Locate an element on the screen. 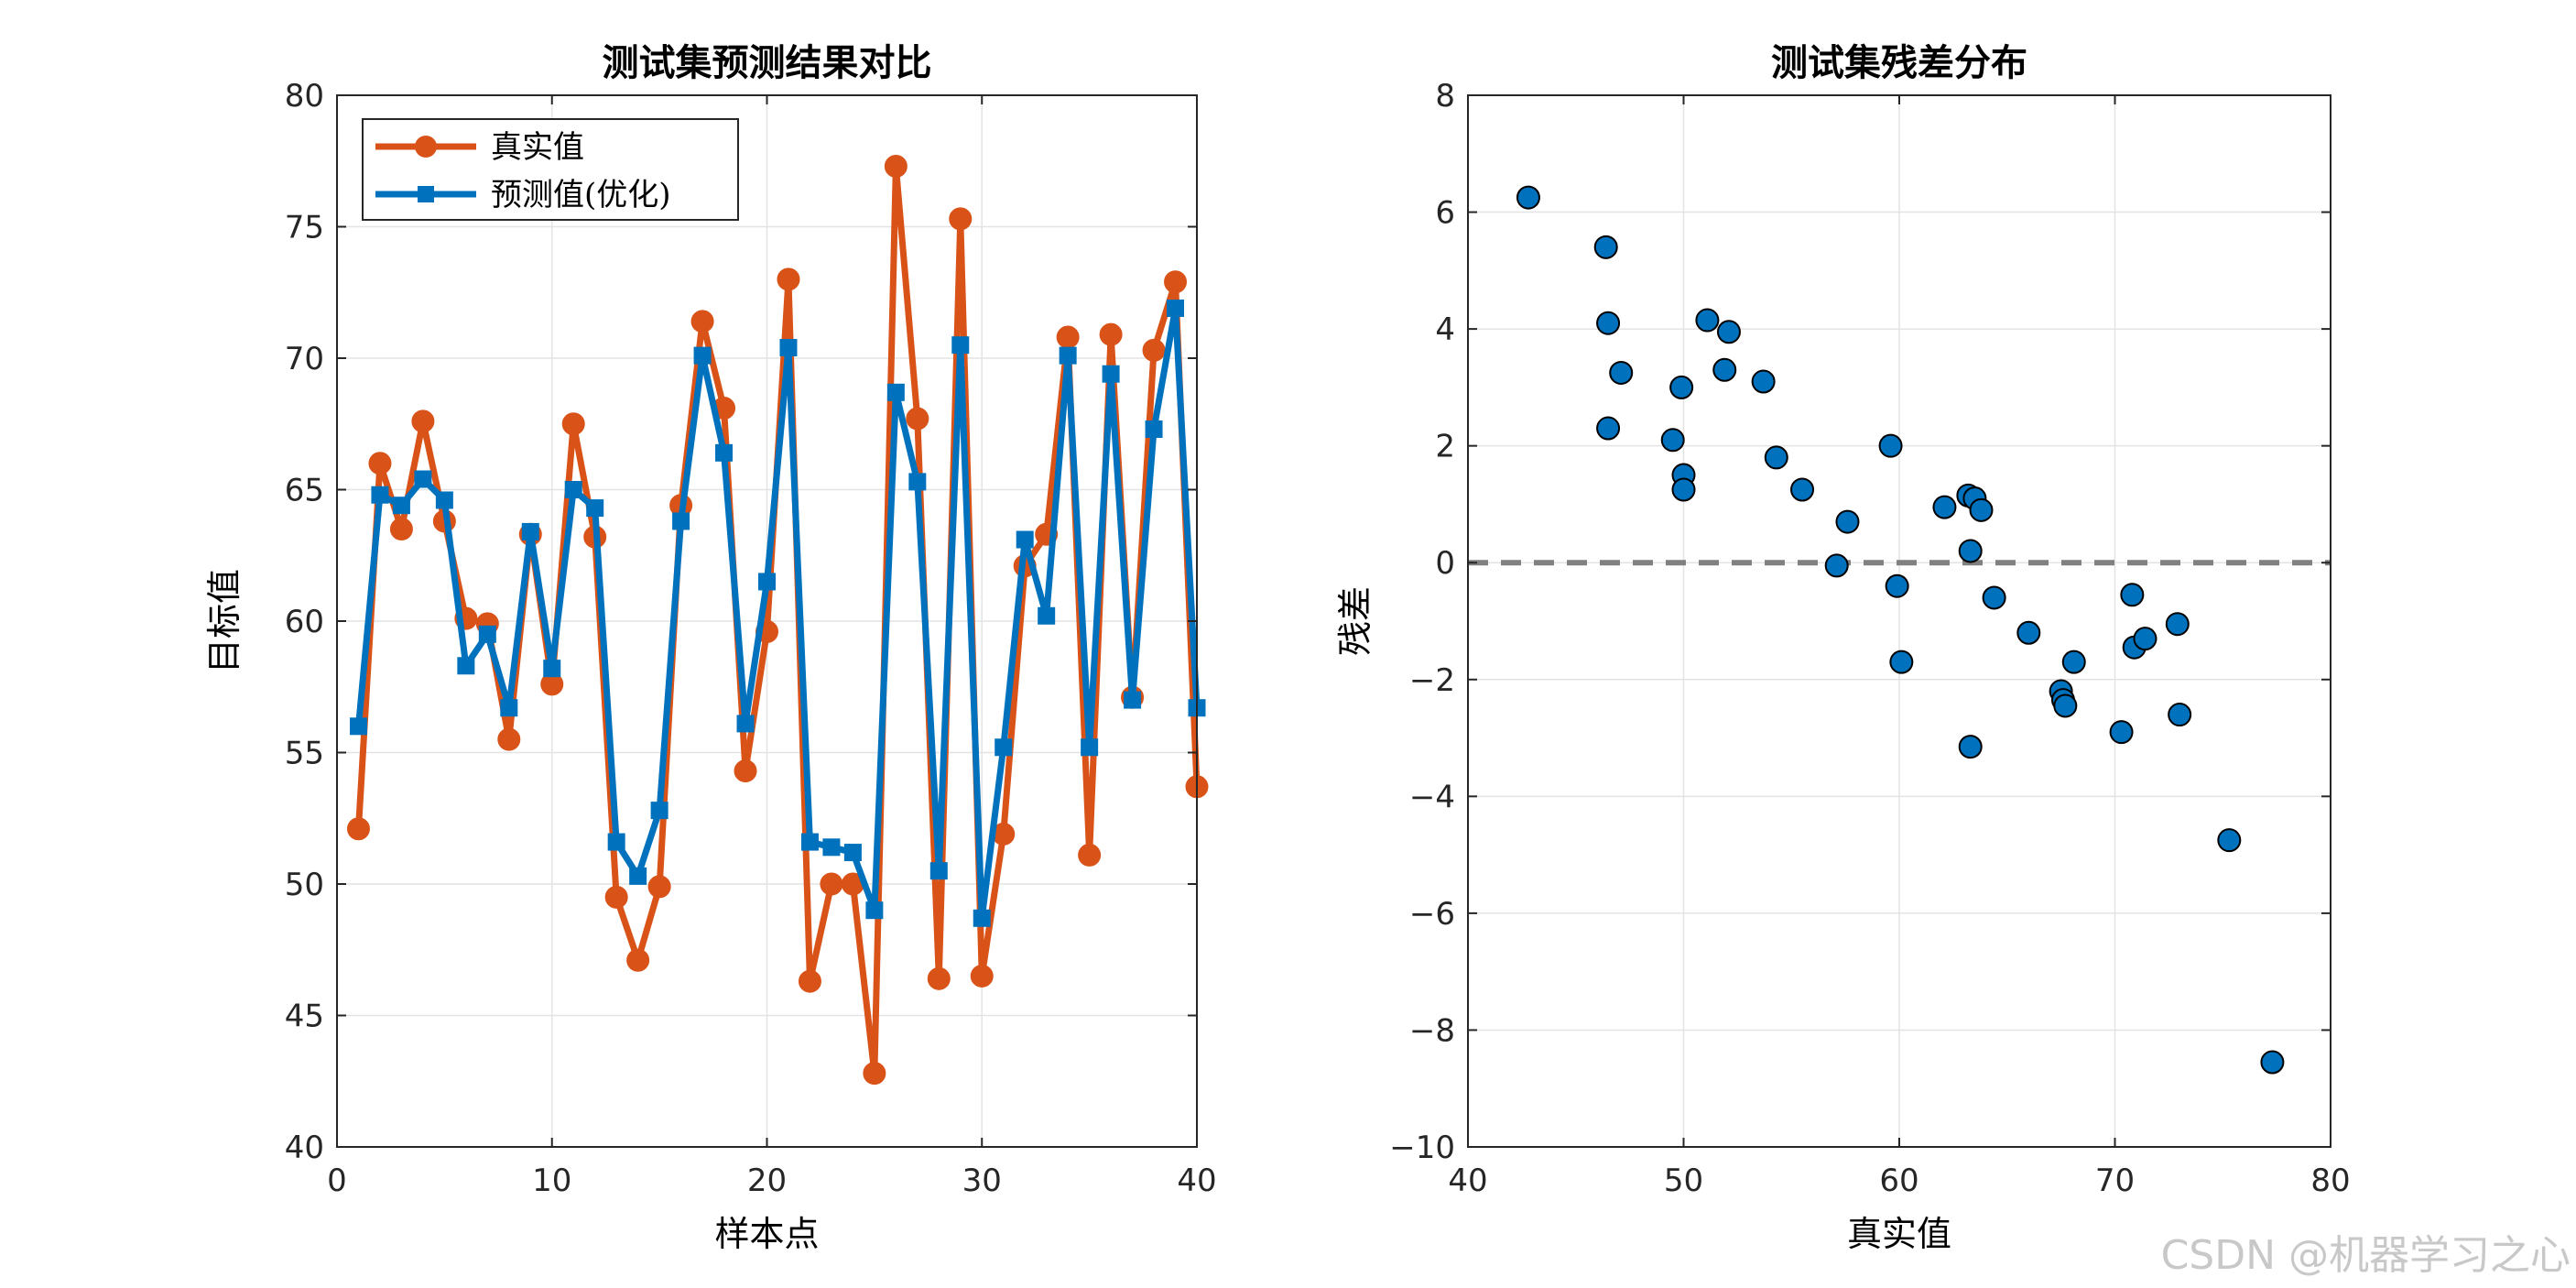 The width and height of the screenshot is (2576, 1288). y-tick-label: −8 is located at coordinates (1432, 1031).